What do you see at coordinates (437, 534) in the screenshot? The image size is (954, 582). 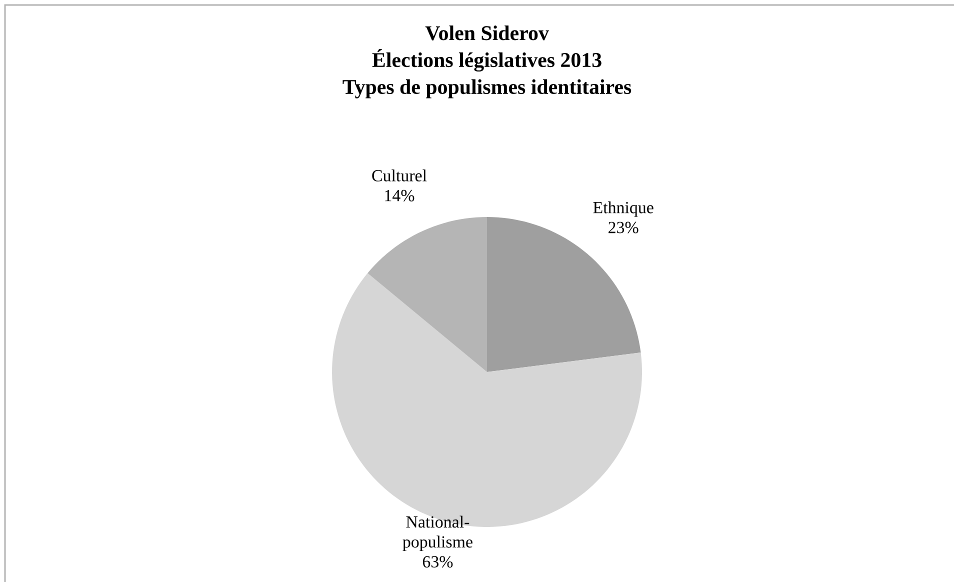 I see `slice-label: National-populisme` at bounding box center [437, 534].